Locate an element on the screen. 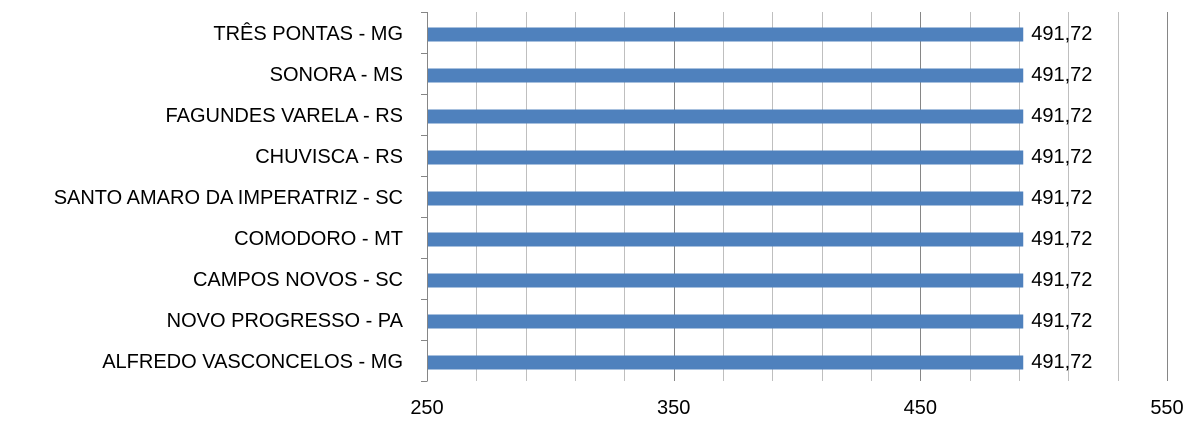 Image resolution: width=1191 pixels, height=426 pixels. x-tick-label: 450 is located at coordinates (920, 408).